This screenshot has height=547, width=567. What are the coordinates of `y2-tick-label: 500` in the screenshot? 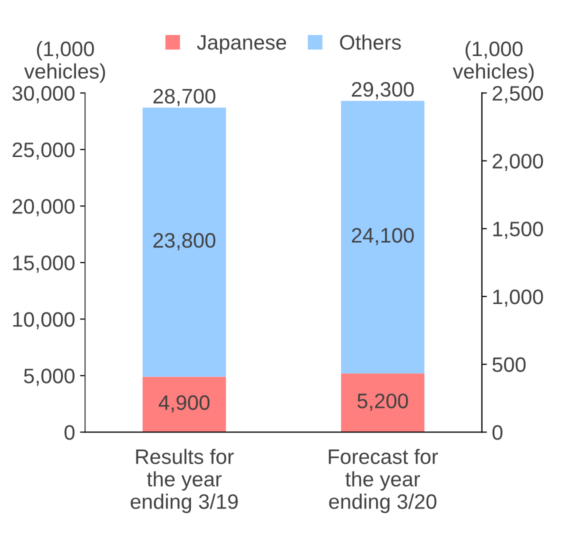 It's located at (509, 364).